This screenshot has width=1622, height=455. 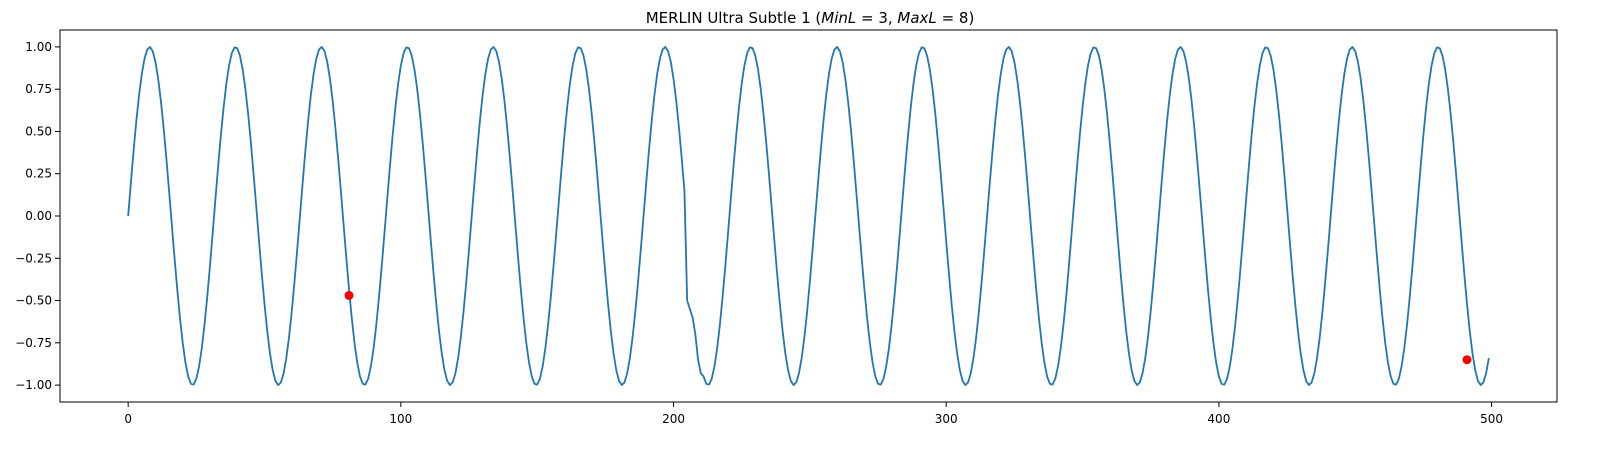 What do you see at coordinates (33, 385) in the screenshot?
I see `y-tick-label: −1.00` at bounding box center [33, 385].